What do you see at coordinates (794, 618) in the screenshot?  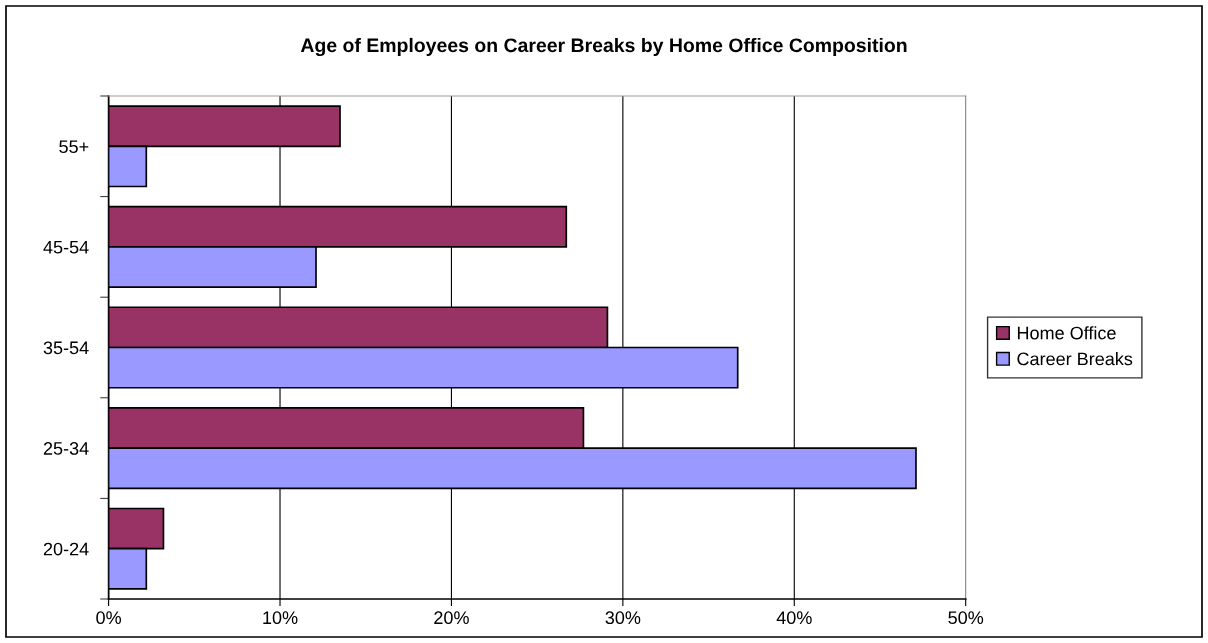 I see `x-tick-label: 40%` at bounding box center [794, 618].